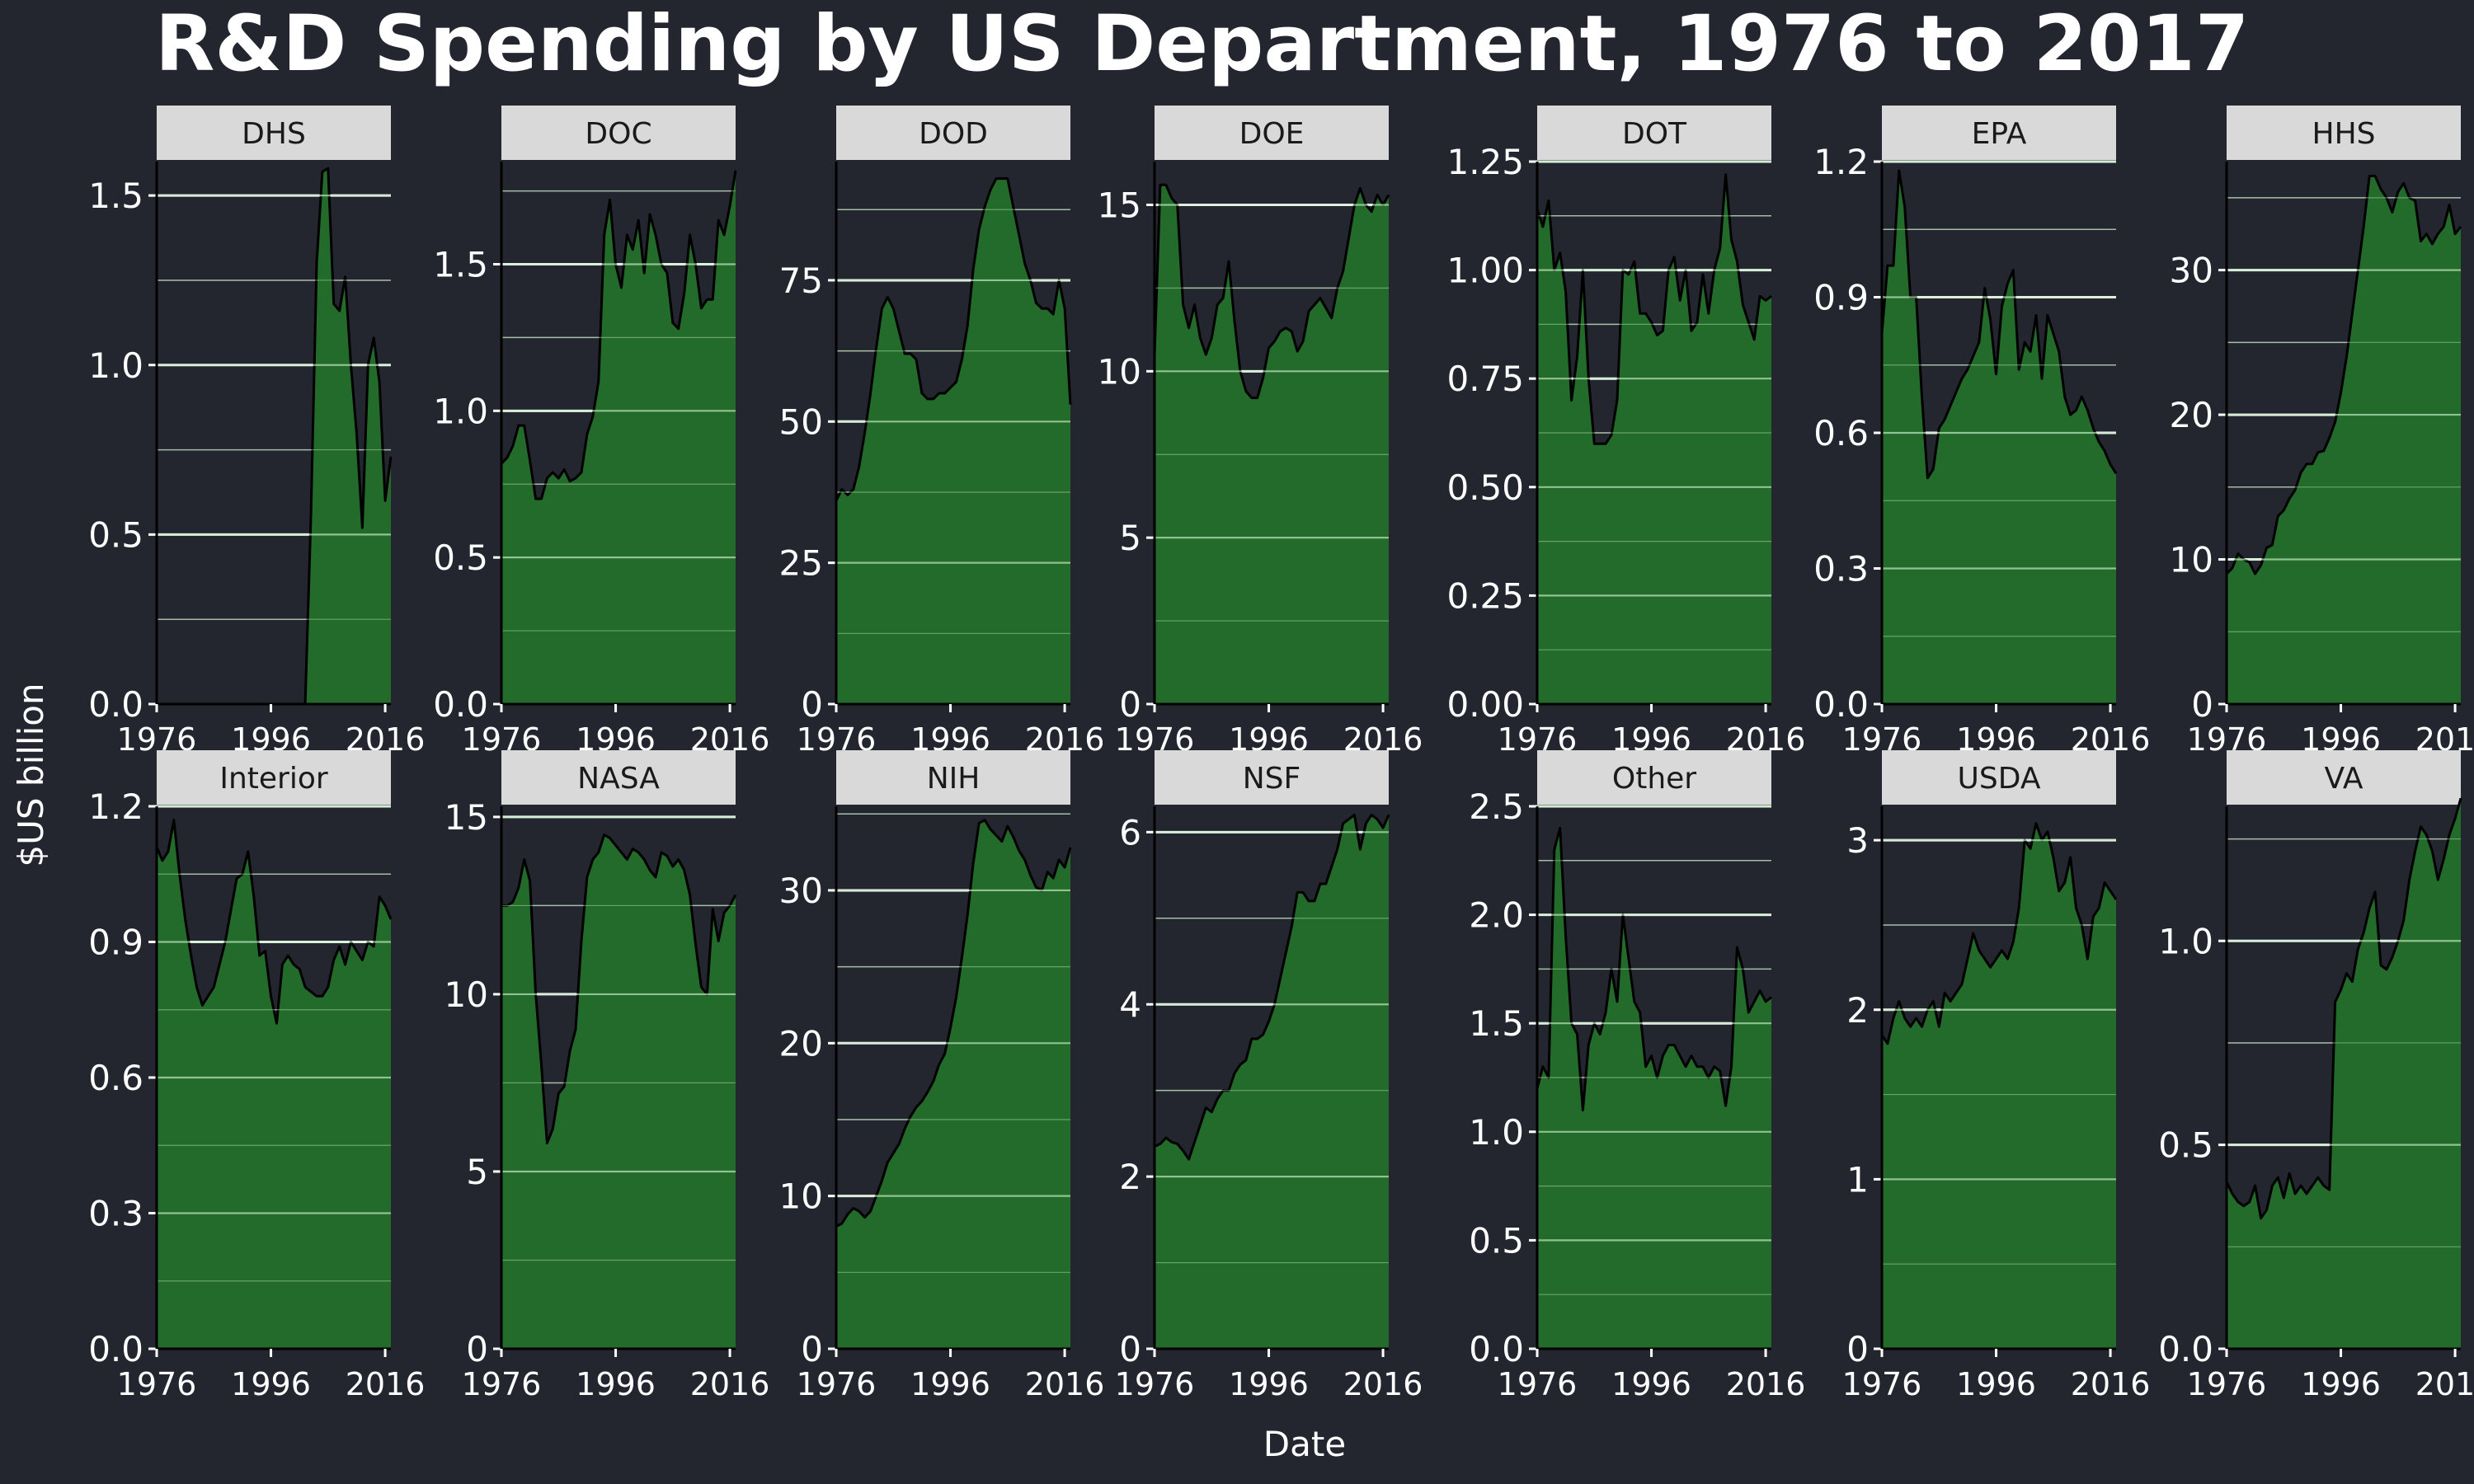  Describe the element at coordinates (1272, 987) in the screenshot. I see `line-nsf` at that location.